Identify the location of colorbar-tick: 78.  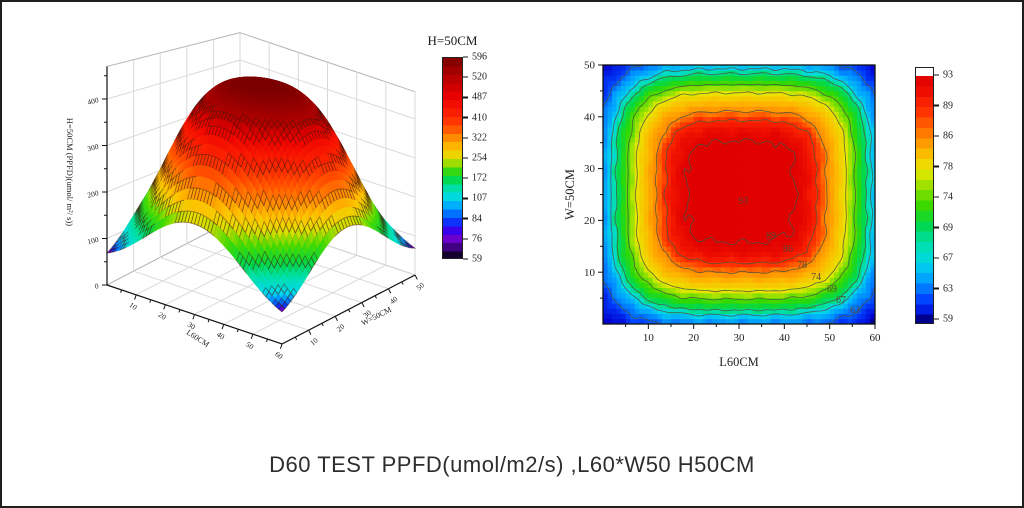
(943, 166).